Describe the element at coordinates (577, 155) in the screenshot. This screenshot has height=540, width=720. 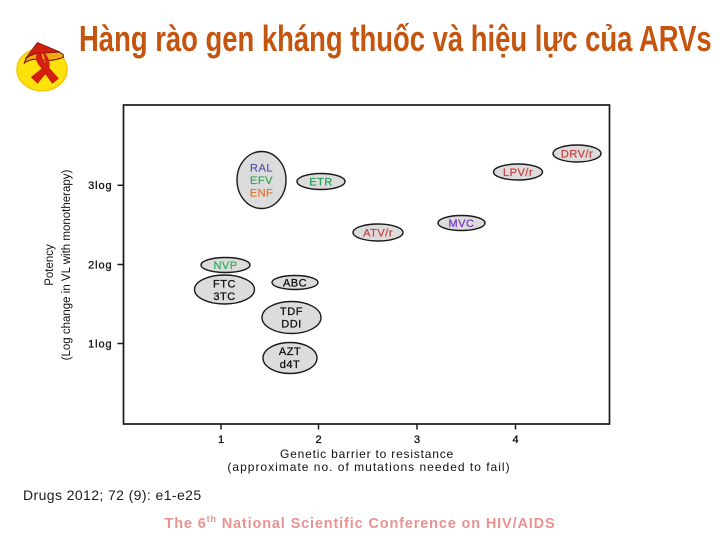
I see `svg-text: DRV/r` at that location.